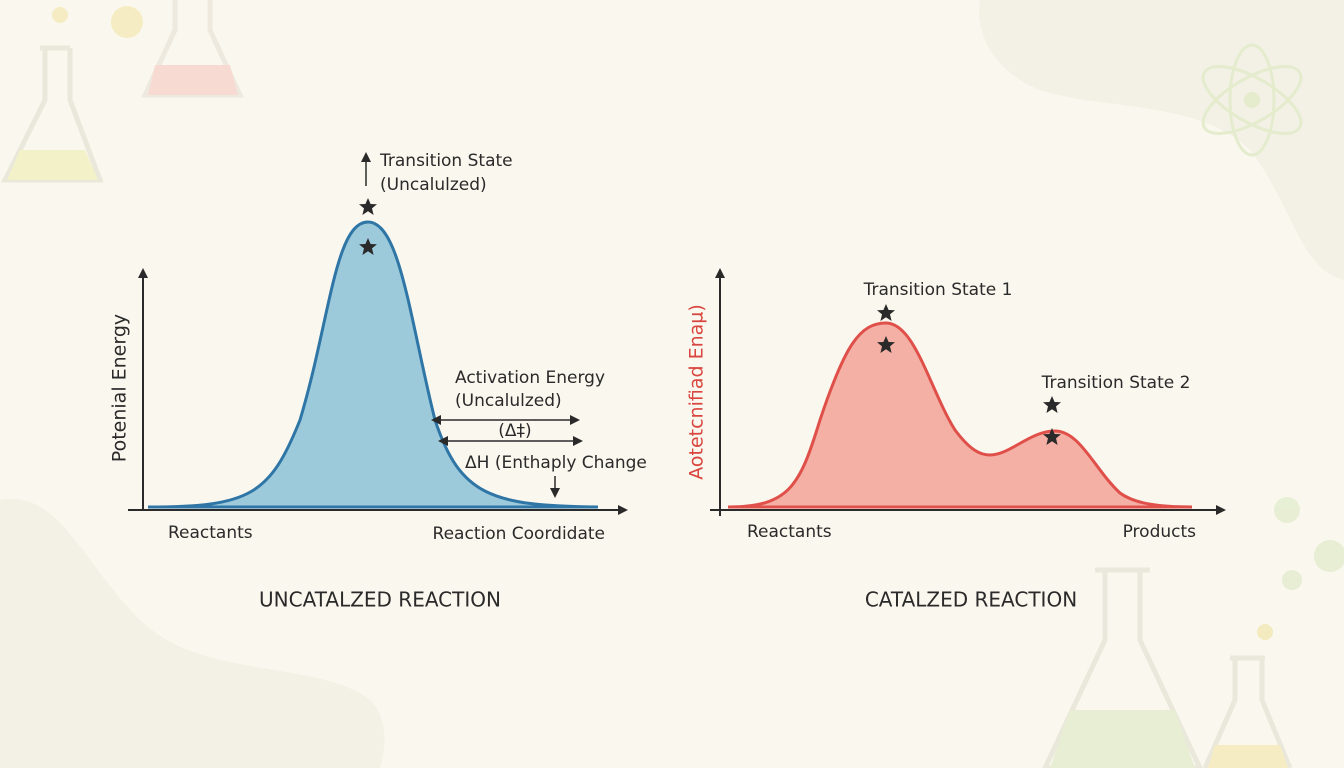 This screenshot has height=768, width=1344. What do you see at coordinates (1116, 383) in the screenshot?
I see `label: Transition State 2` at bounding box center [1116, 383].